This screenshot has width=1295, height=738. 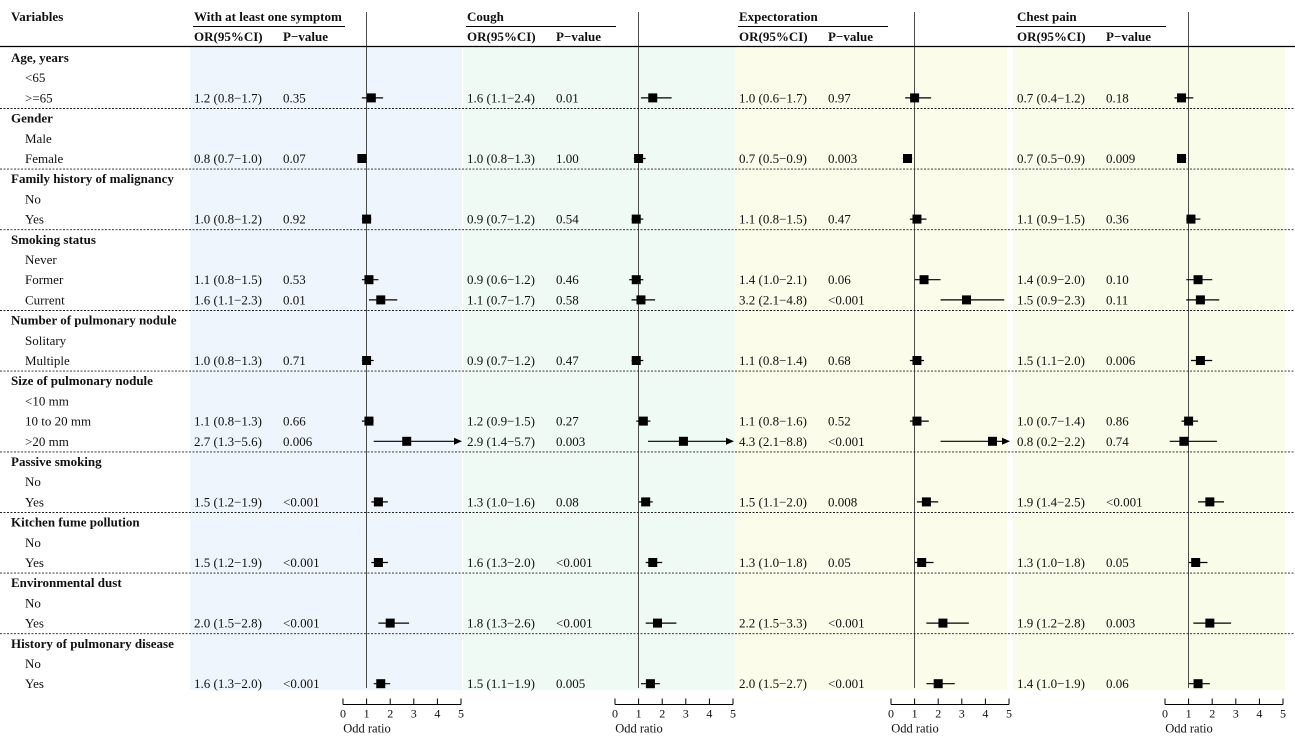 I want to click on or-value: 1.1 (0.8−1.4), so click(x=773, y=360).